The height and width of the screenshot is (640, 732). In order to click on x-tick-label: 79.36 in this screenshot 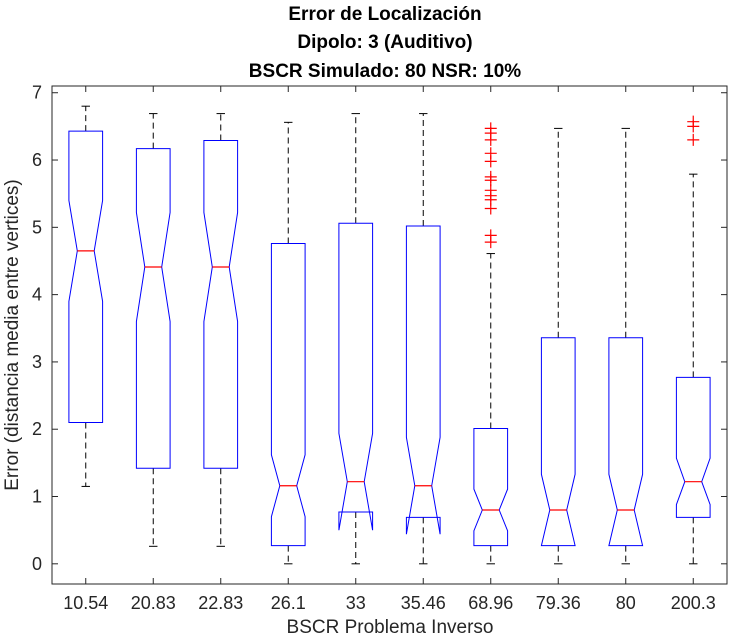, I will do `click(558, 603)`.